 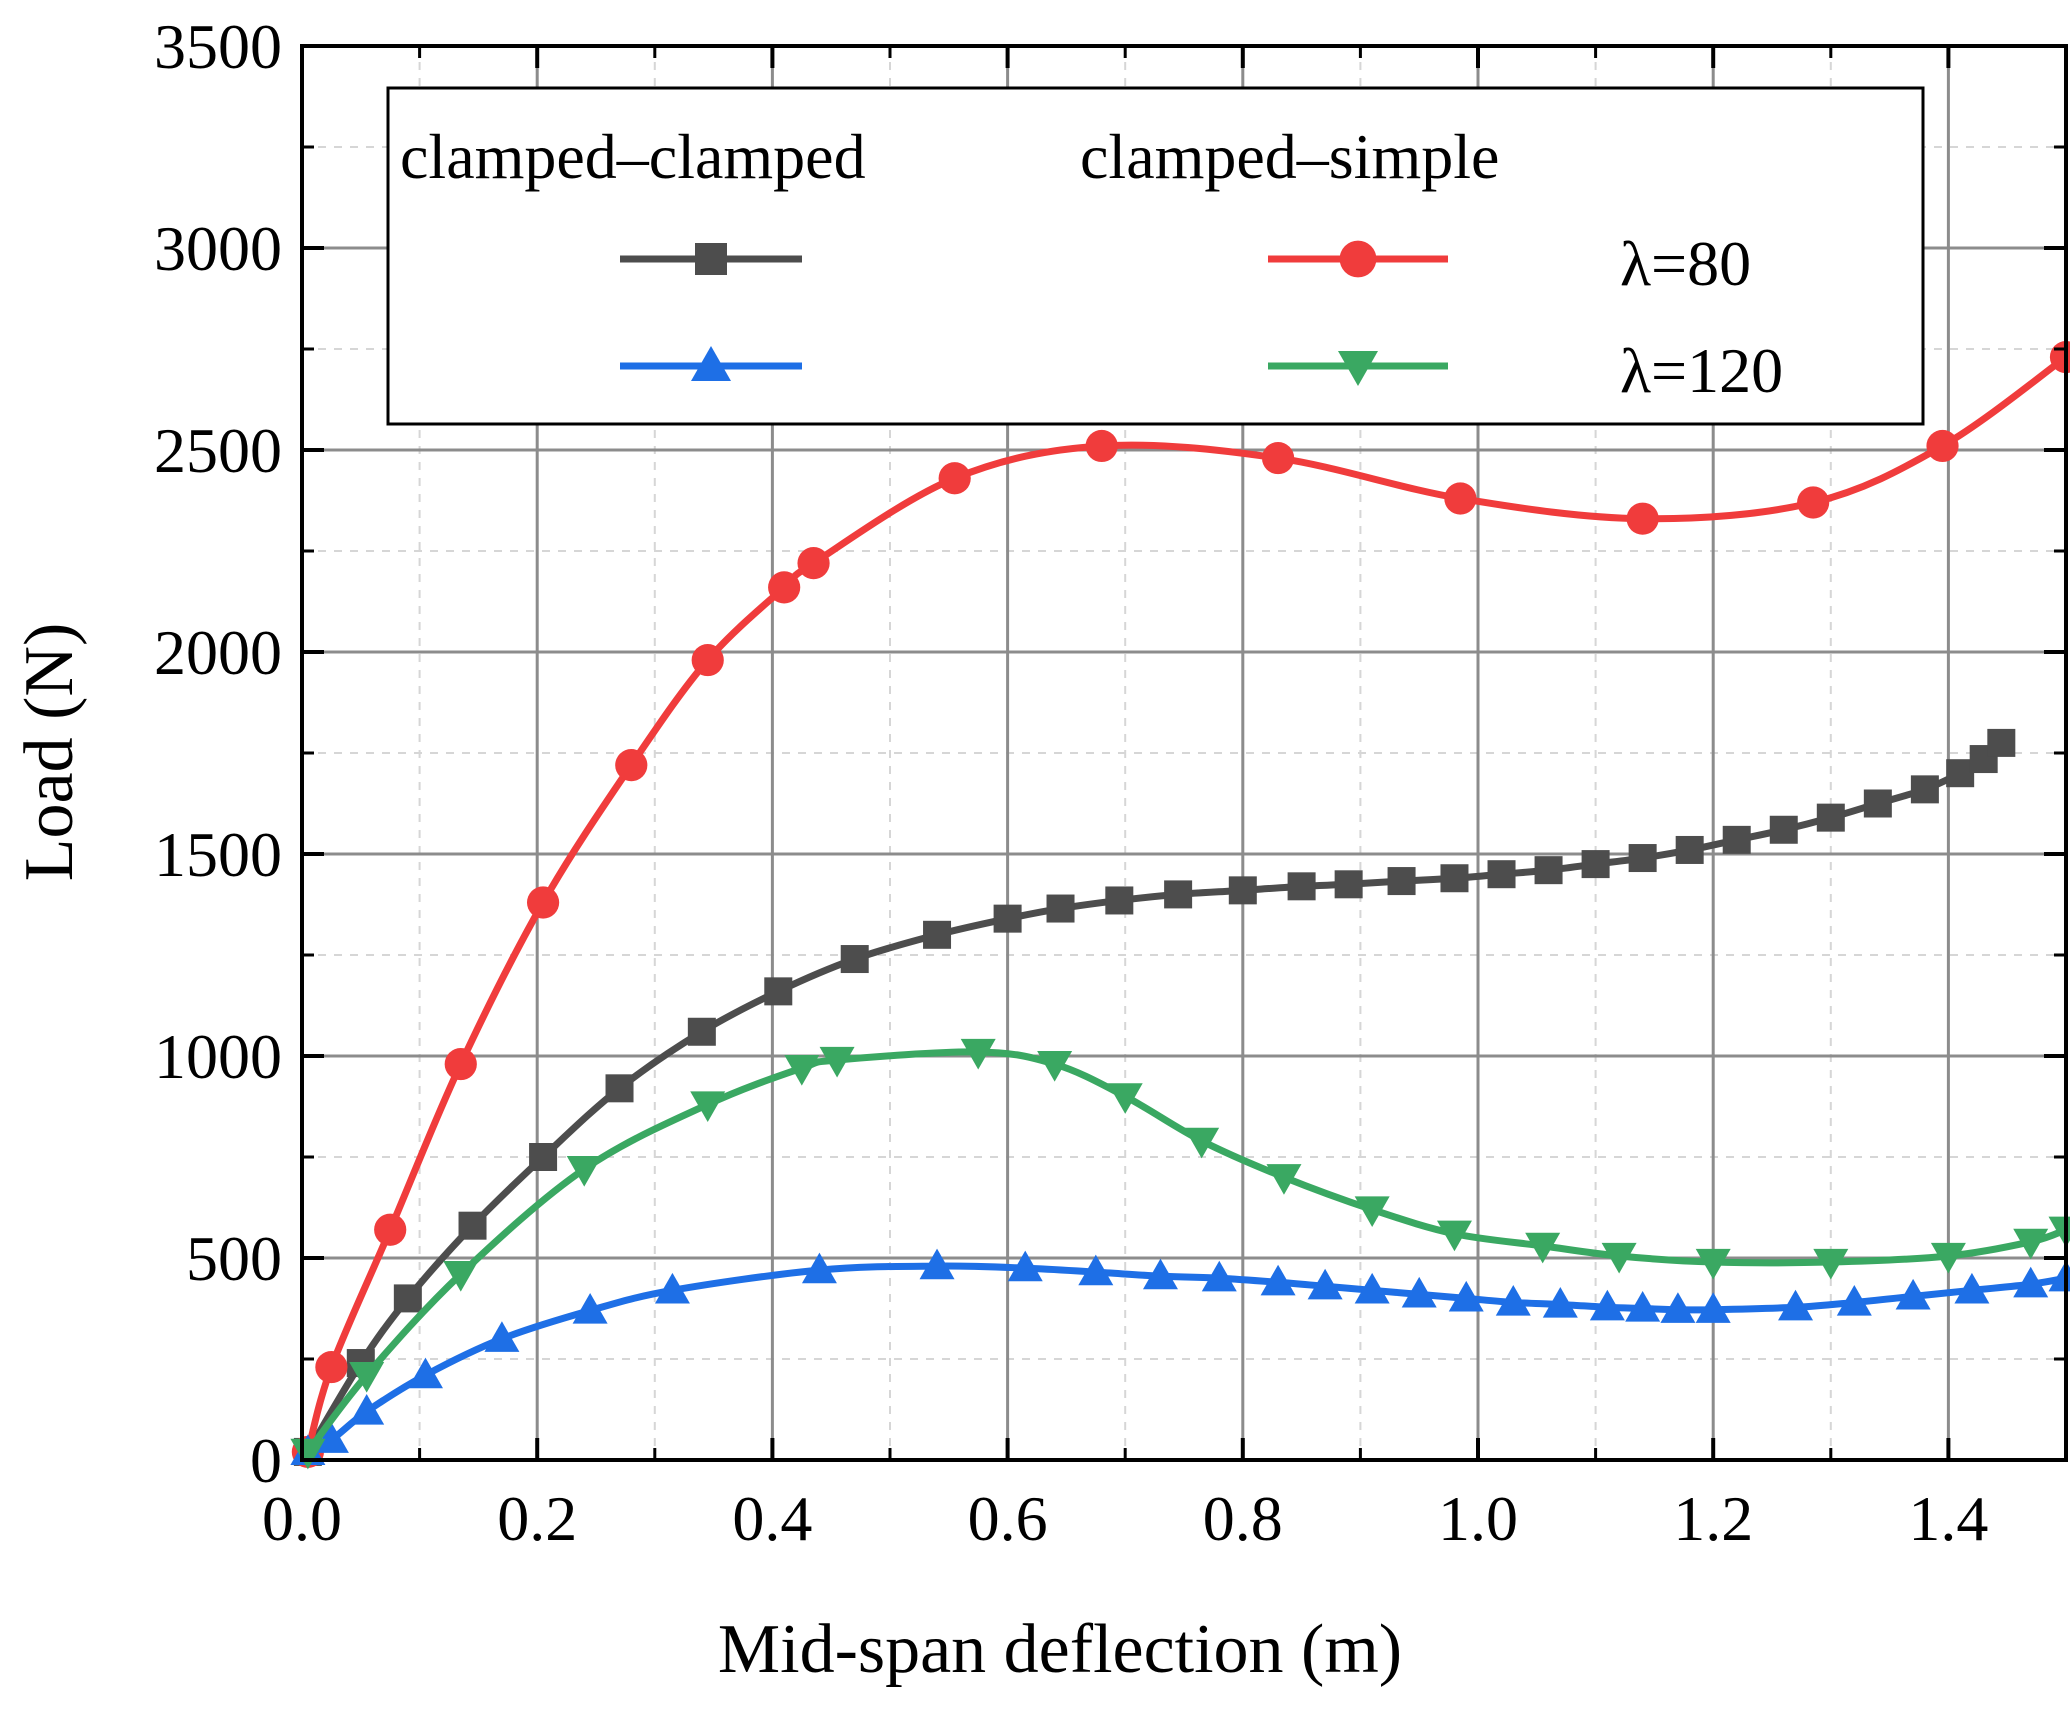 I want to click on y-tick-label: 500, so click(x=234, y=1258).